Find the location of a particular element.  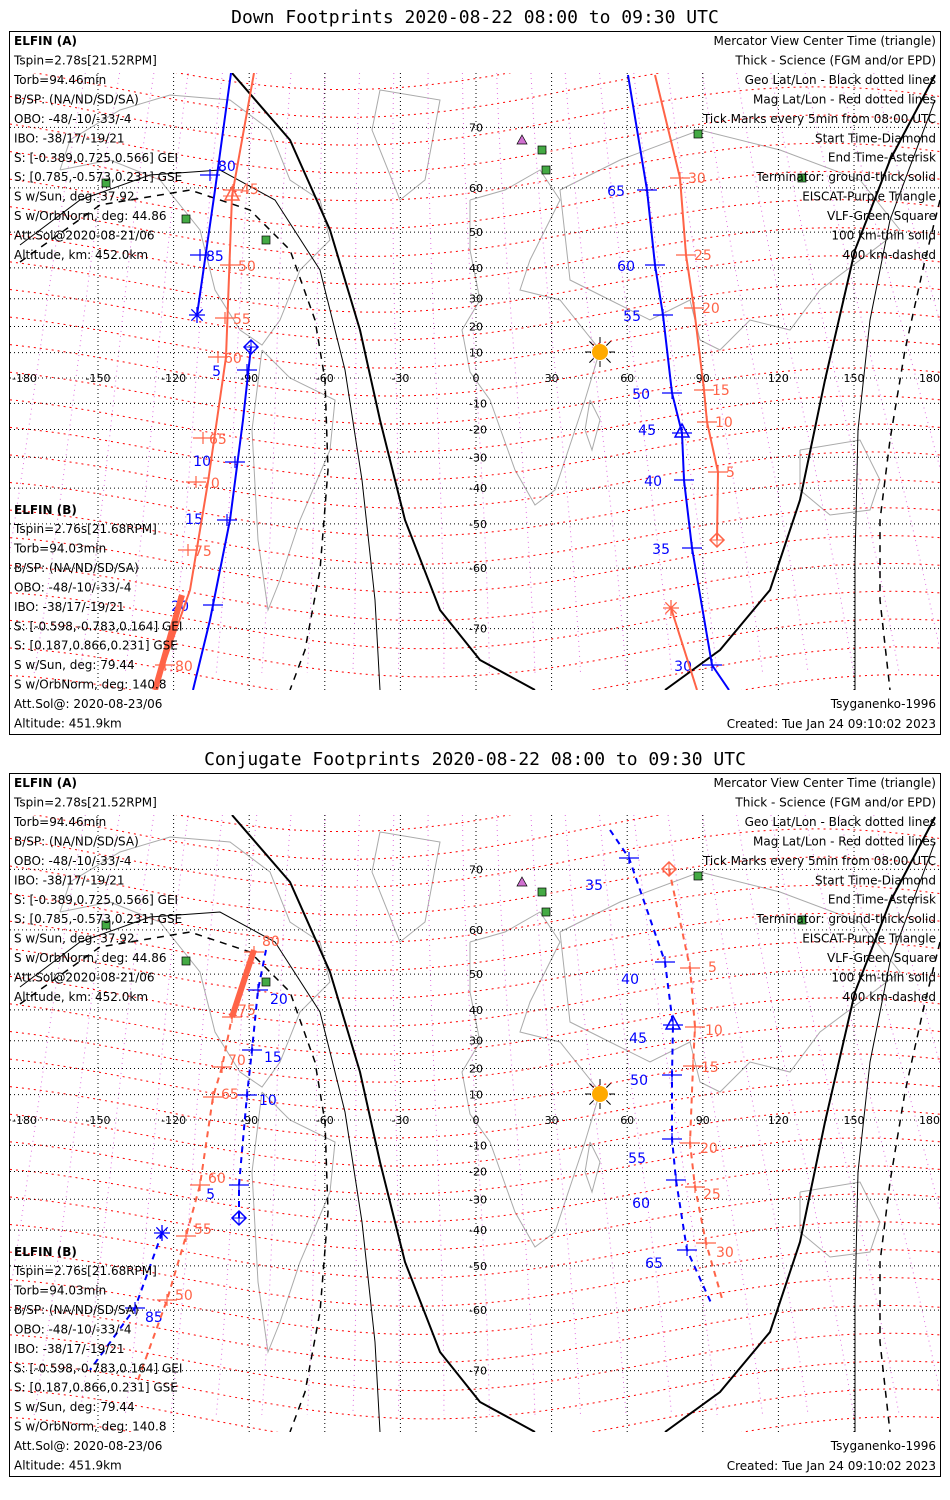

legend-entry: EISCAT-Purple Triangle is located at coordinates (869, 197).